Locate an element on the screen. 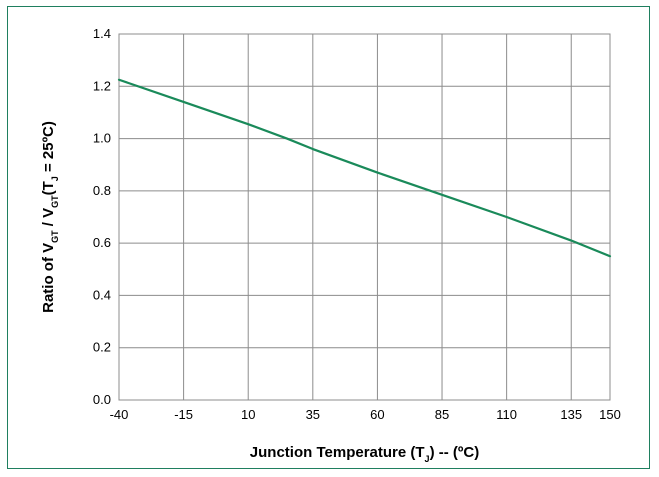  axis-title-part: / V is located at coordinates (48, 219).